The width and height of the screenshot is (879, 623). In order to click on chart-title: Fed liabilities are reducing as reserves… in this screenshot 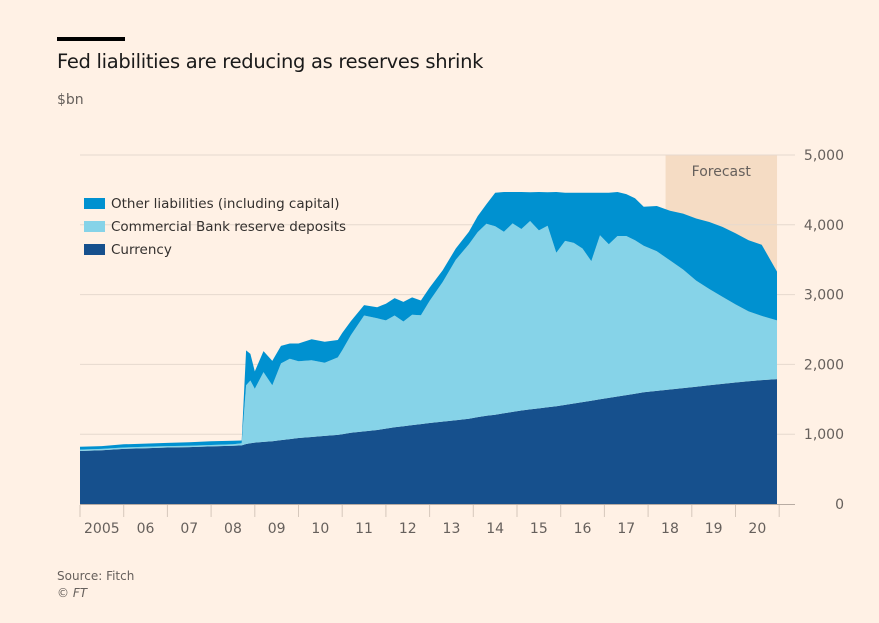, I will do `click(270, 61)`.